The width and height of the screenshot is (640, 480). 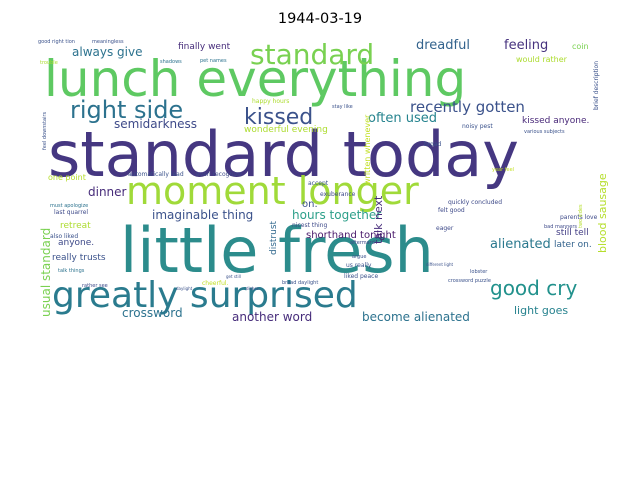 I want to click on word-anyone: anyone., so click(x=76, y=243).